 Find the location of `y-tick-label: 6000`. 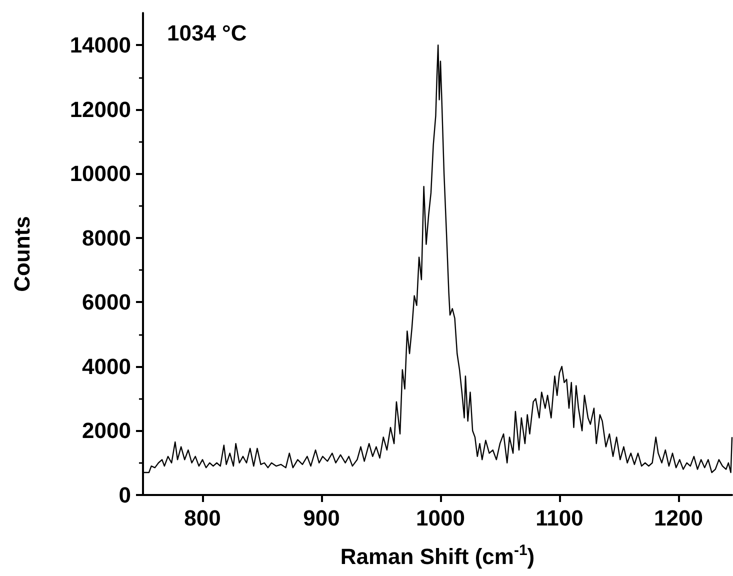

y-tick-label: 6000 is located at coordinates (106, 302).